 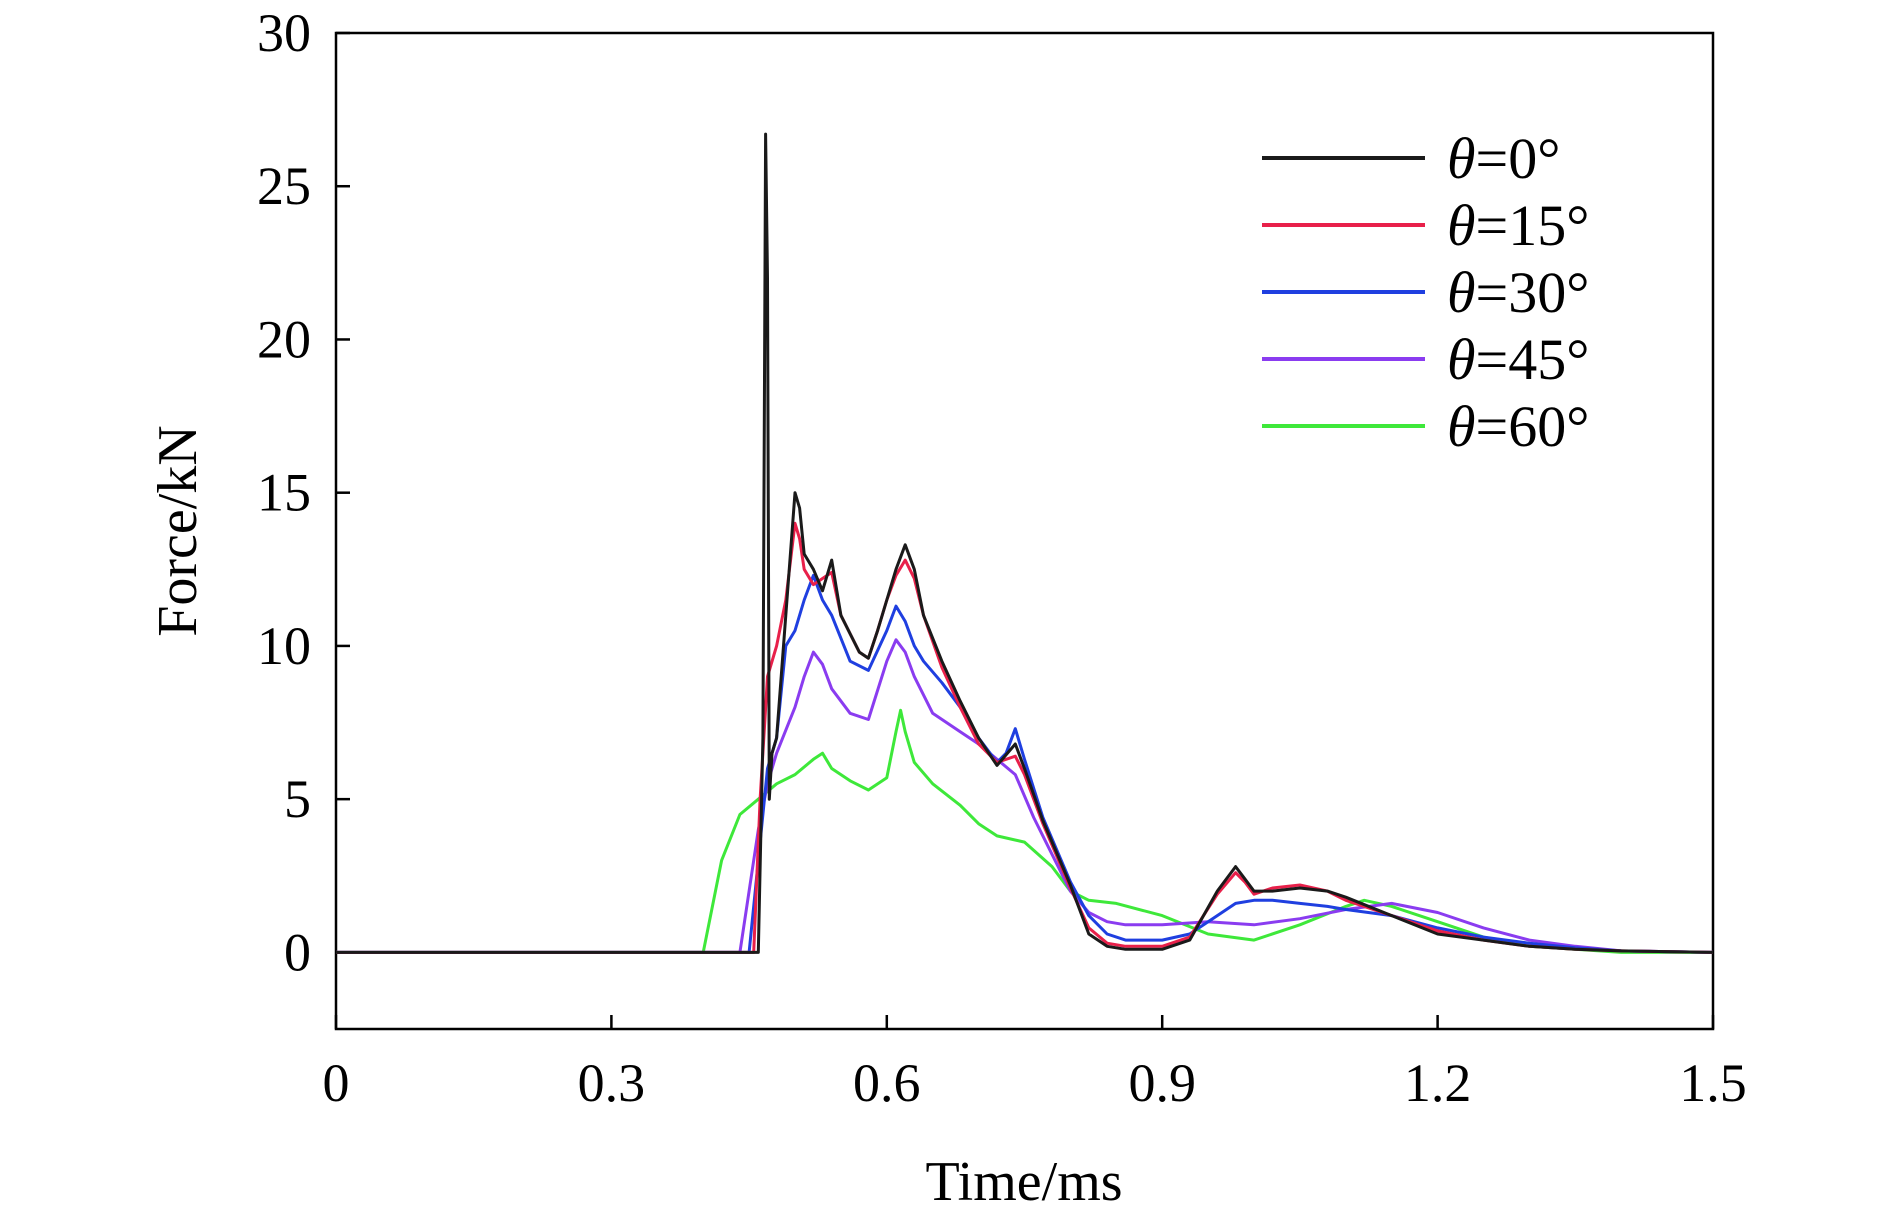 What do you see at coordinates (1713, 1083) in the screenshot?
I see `x-tick-label: 1.5` at bounding box center [1713, 1083].